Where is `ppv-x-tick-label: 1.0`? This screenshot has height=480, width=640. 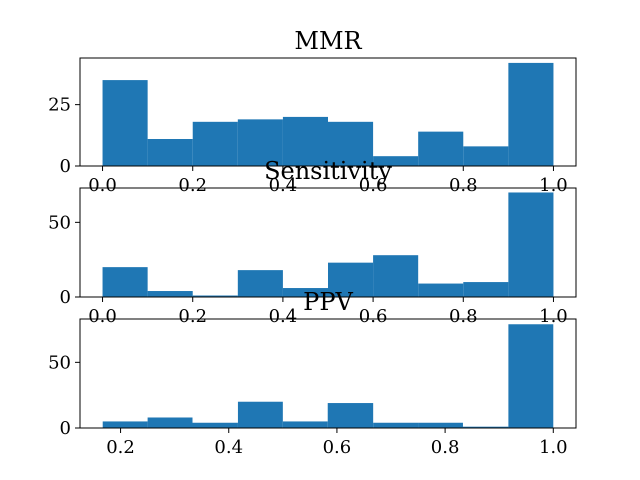 ppv-x-tick-label: 1.0 is located at coordinates (553, 447).